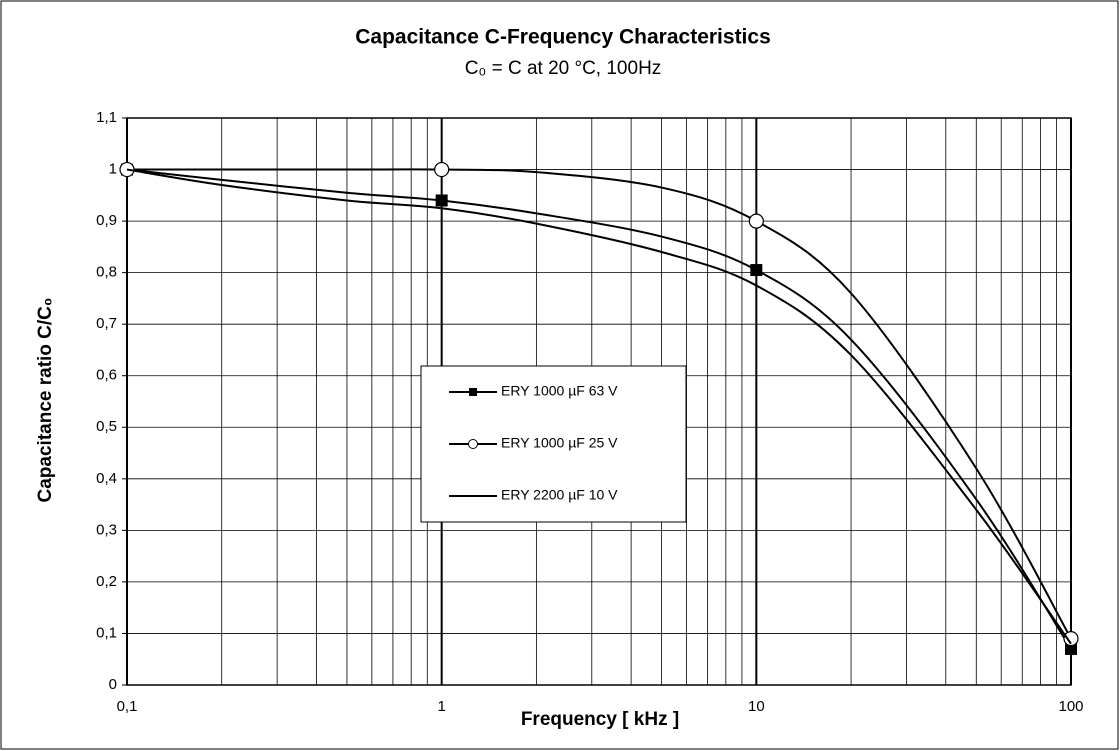 The width and height of the screenshot is (1120, 751). Describe the element at coordinates (559, 495) in the screenshot. I see `legend-label: ERY 2200 µF 10 V` at that location.